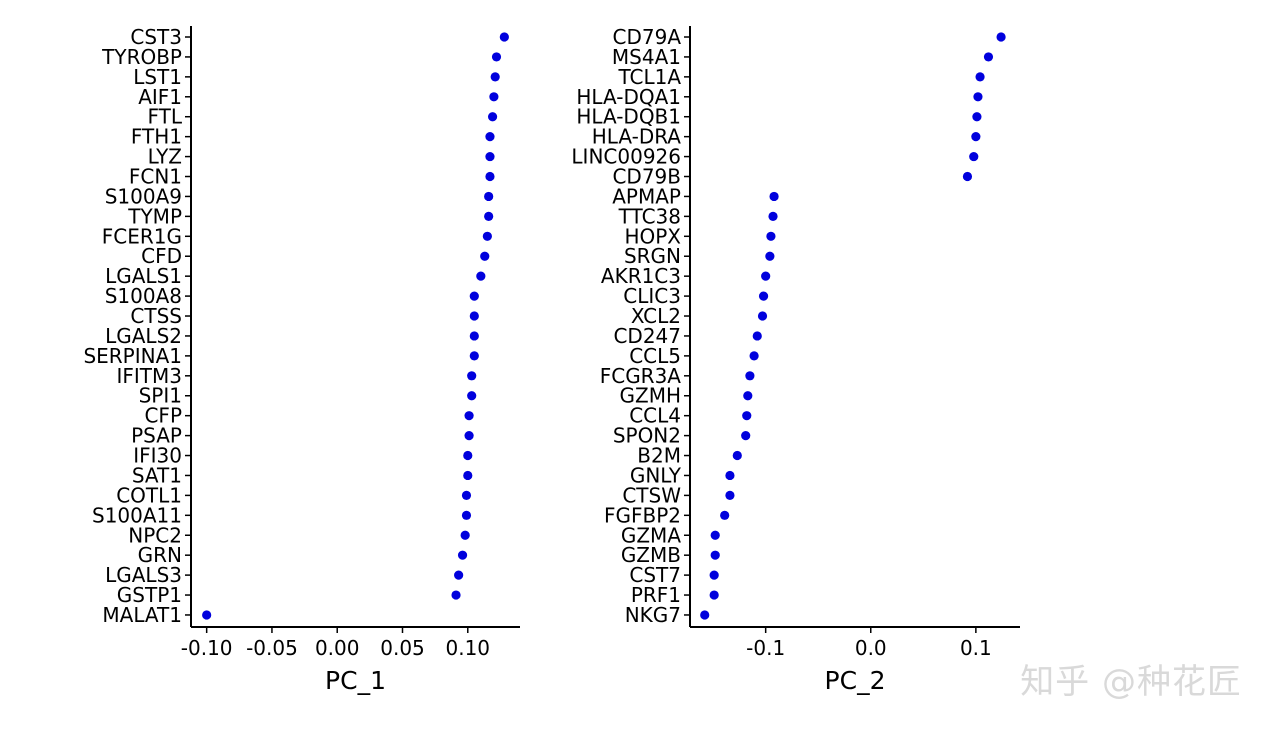  Describe the element at coordinates (653, 615) in the screenshot. I see `gene-label: NKG7` at that location.